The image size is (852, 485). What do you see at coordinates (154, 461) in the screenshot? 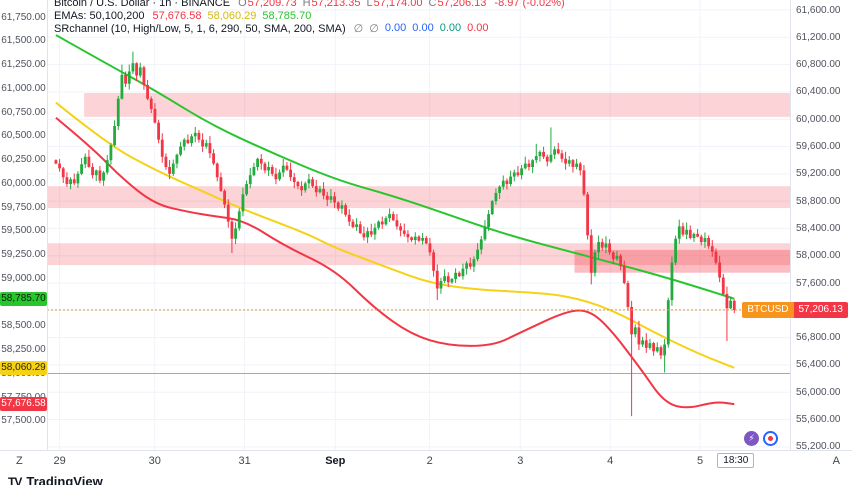
I see `time-label: 30` at bounding box center [154, 461].